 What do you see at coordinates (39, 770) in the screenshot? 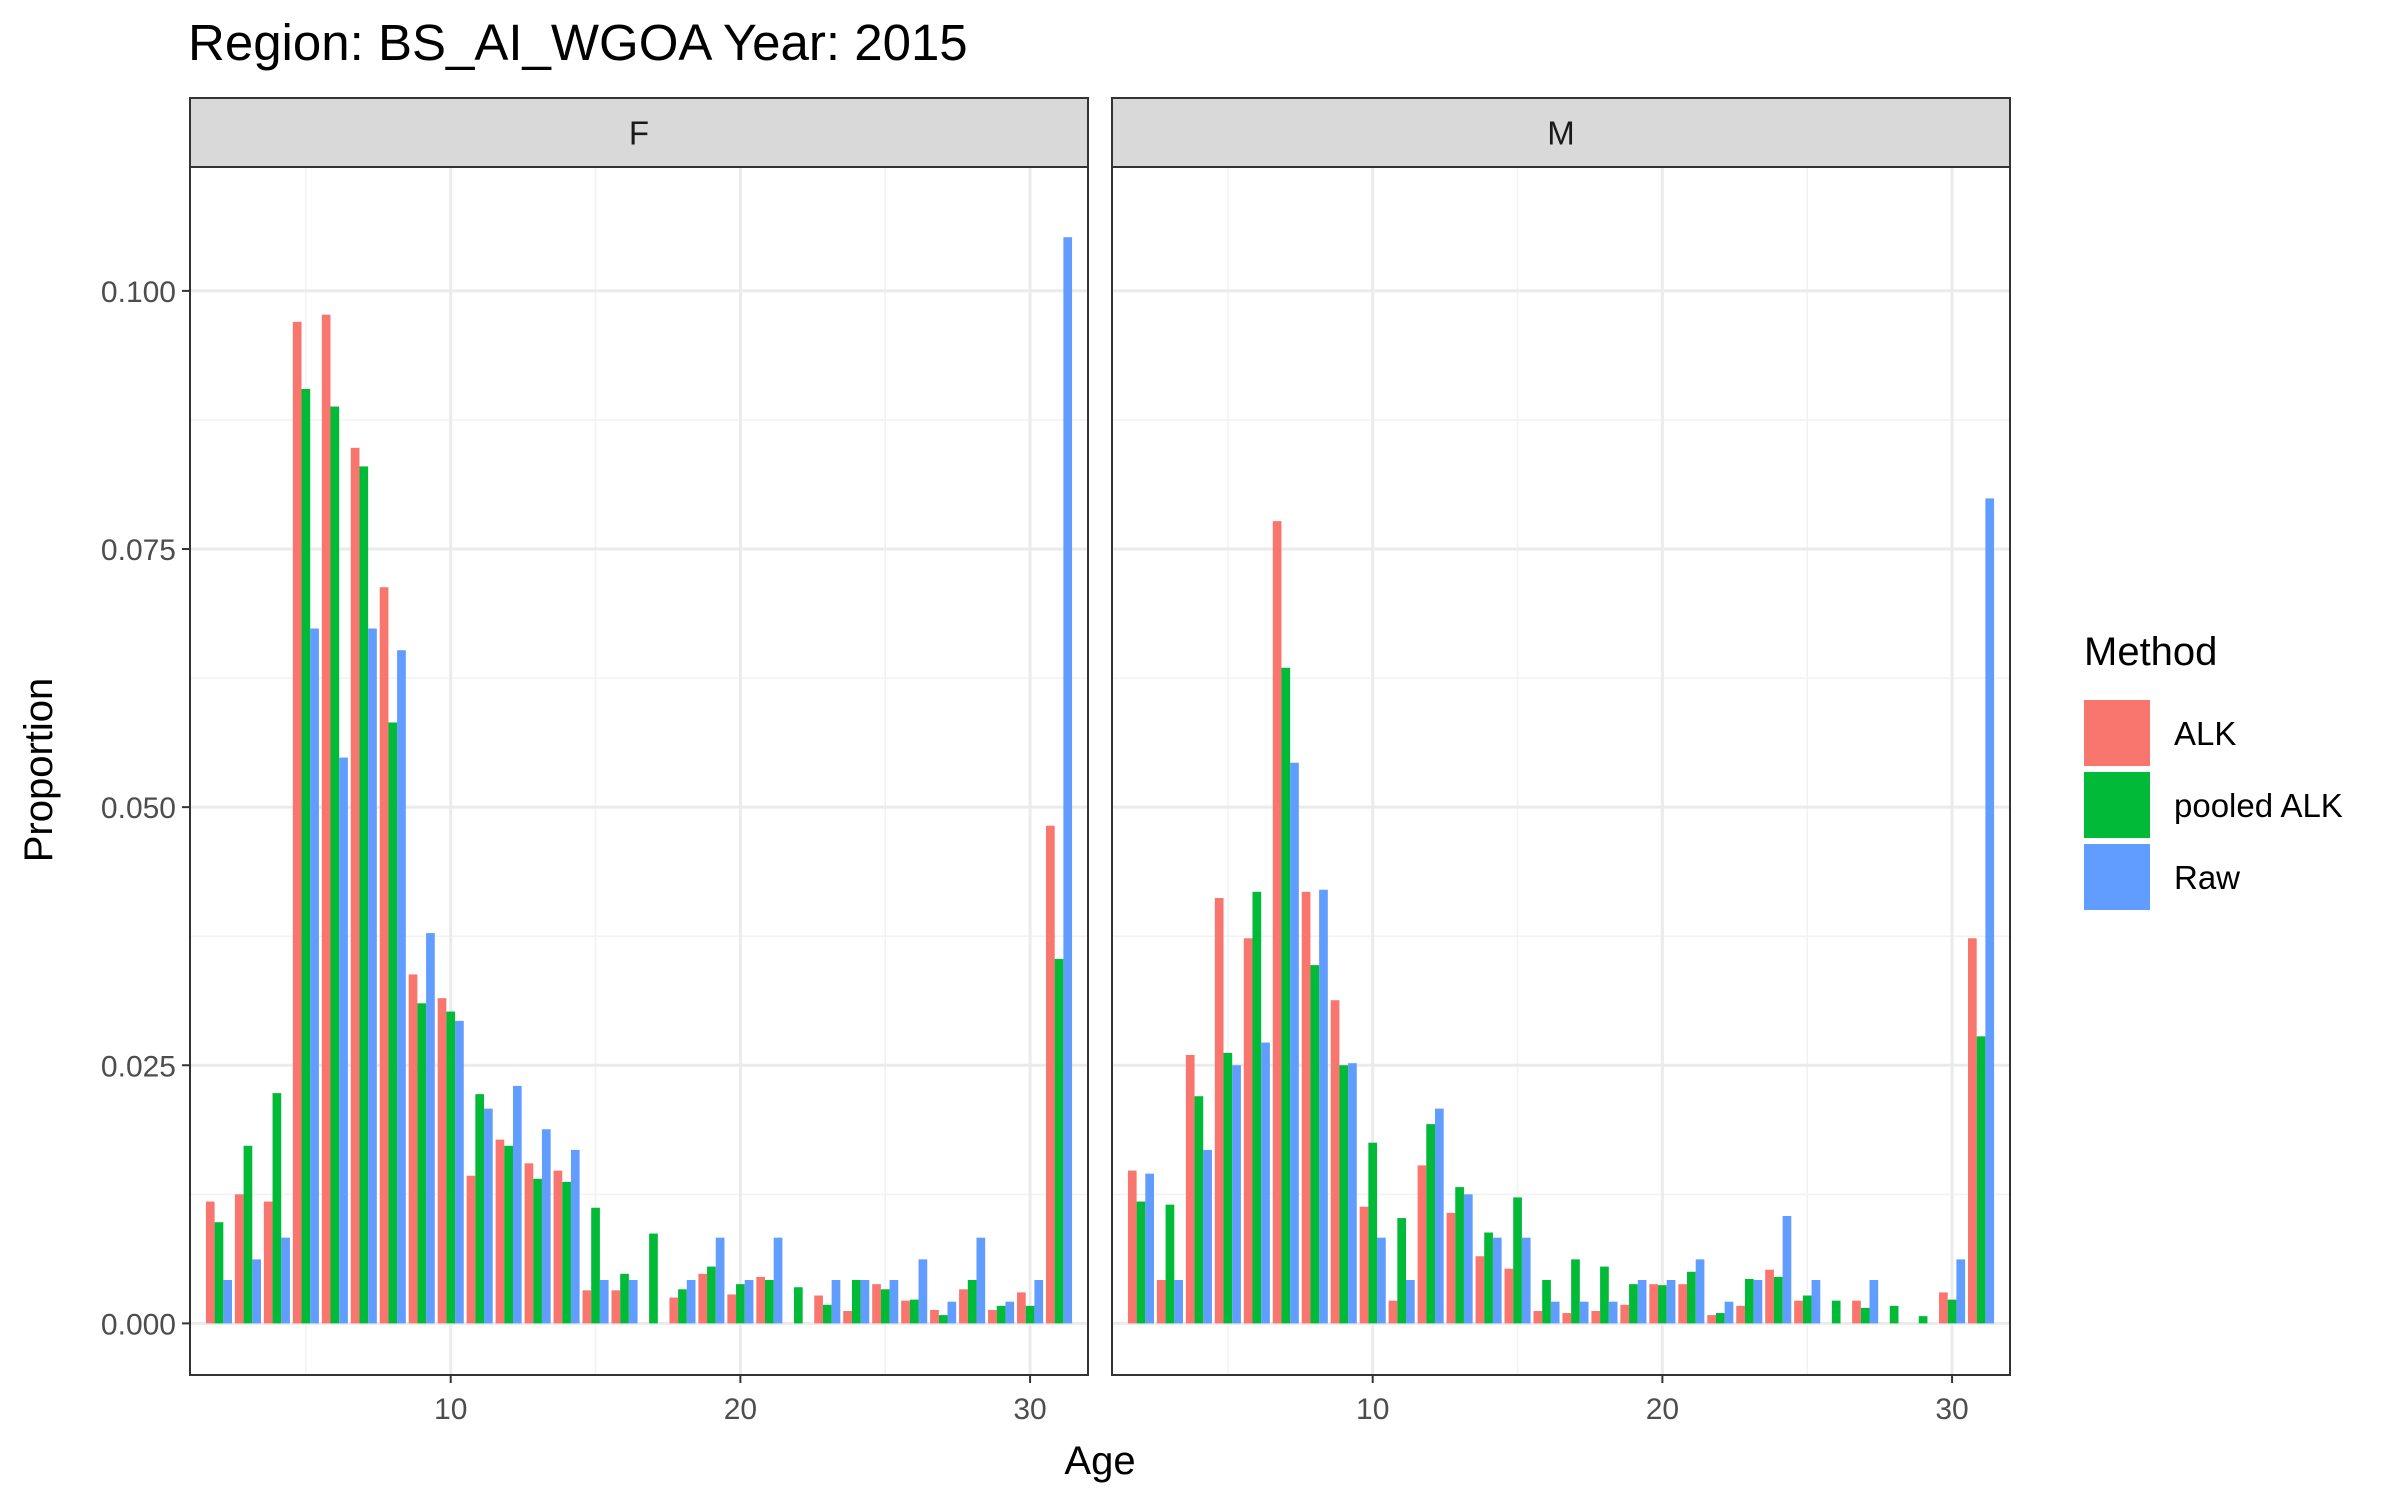
I see `y-axis-title: Proportion` at bounding box center [39, 770].